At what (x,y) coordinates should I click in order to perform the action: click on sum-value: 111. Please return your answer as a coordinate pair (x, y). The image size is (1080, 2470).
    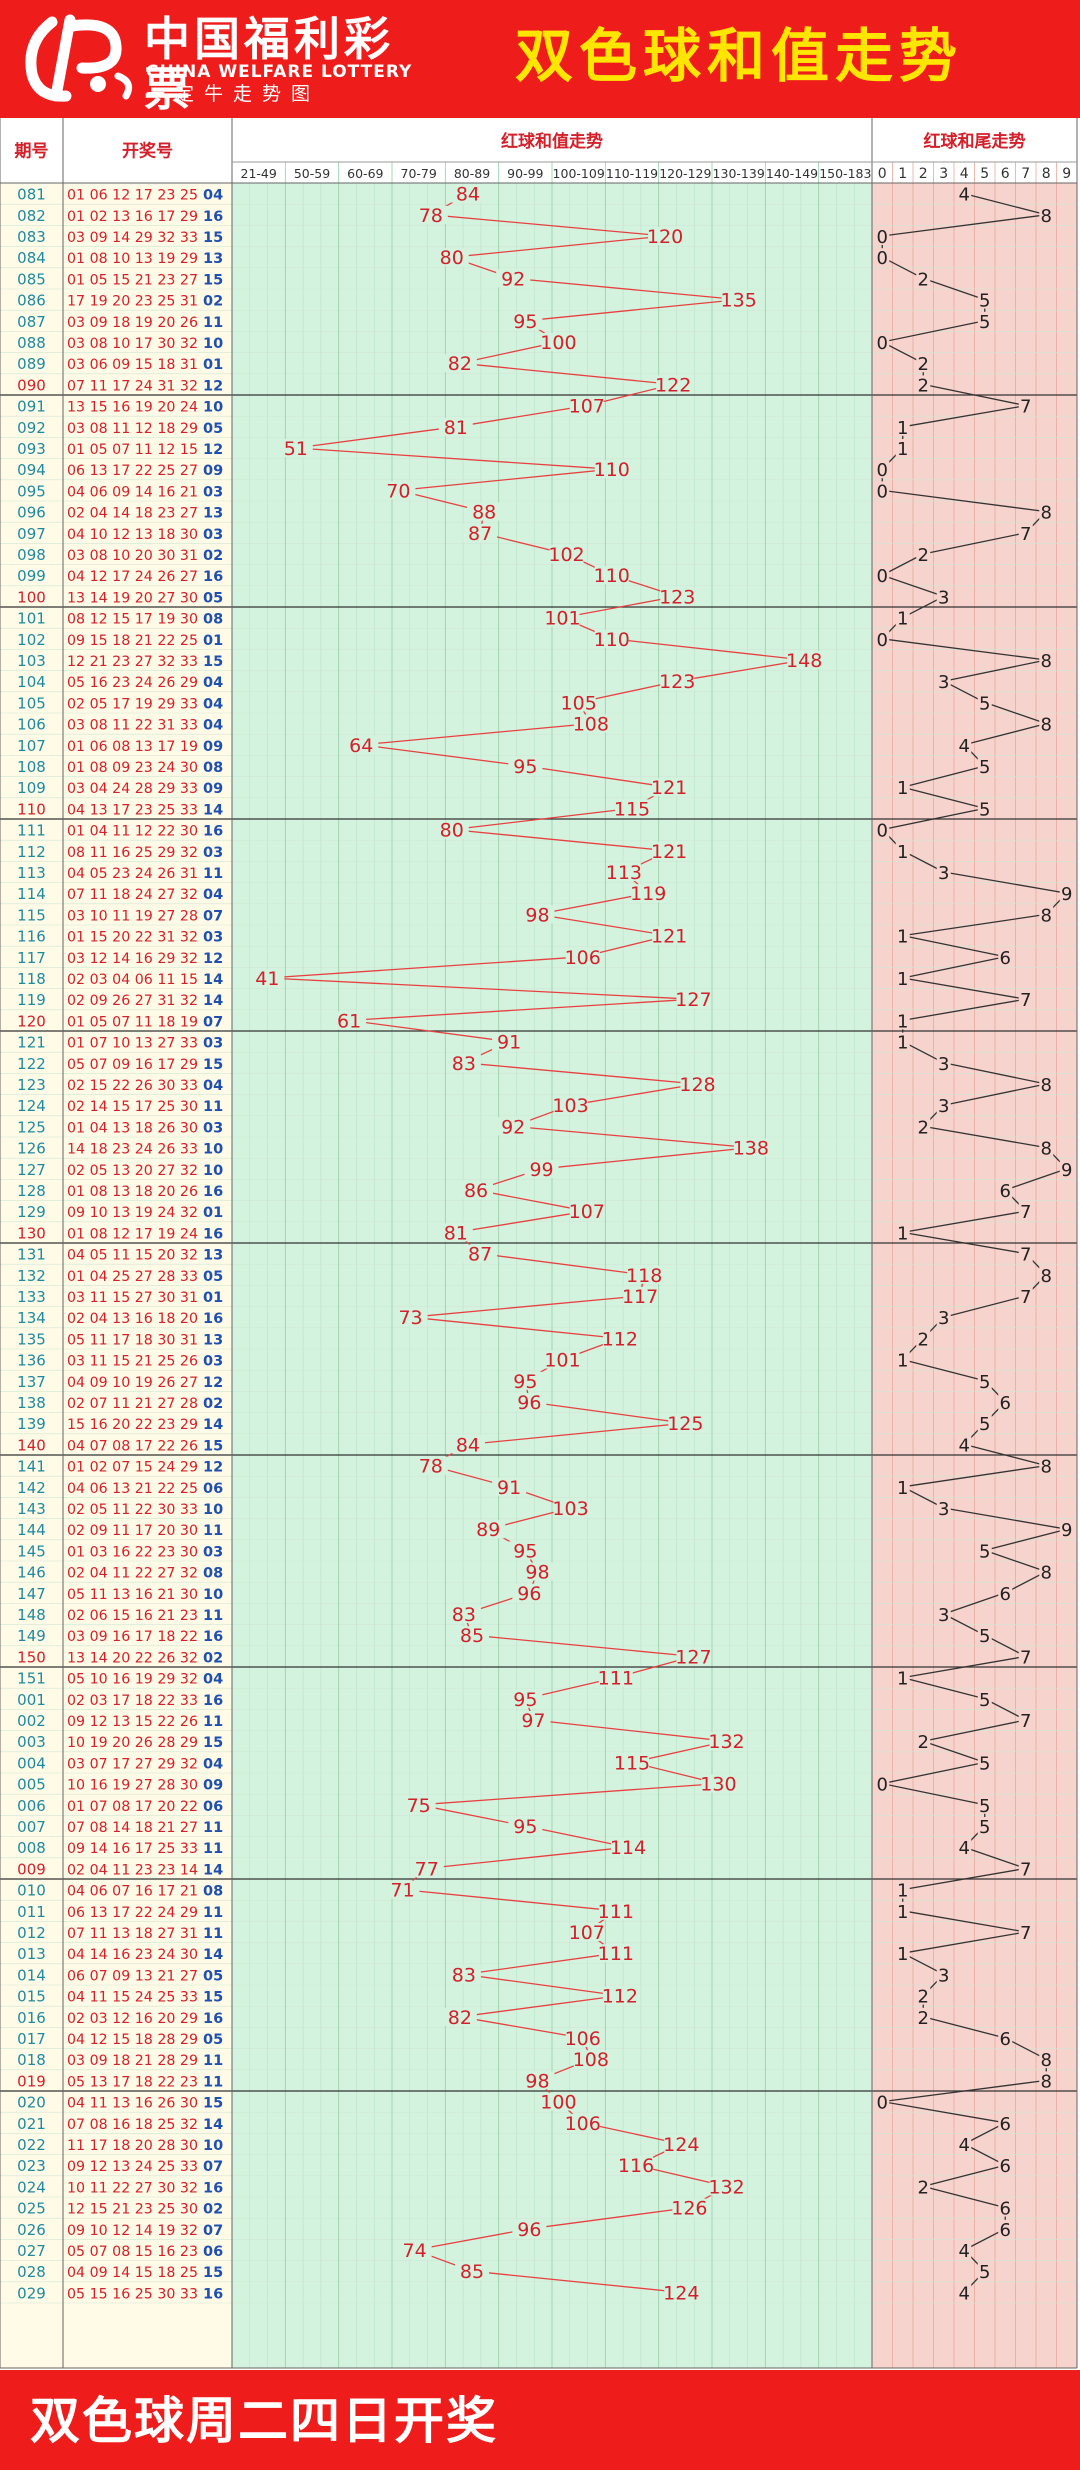
    Looking at the image, I should click on (616, 1954).